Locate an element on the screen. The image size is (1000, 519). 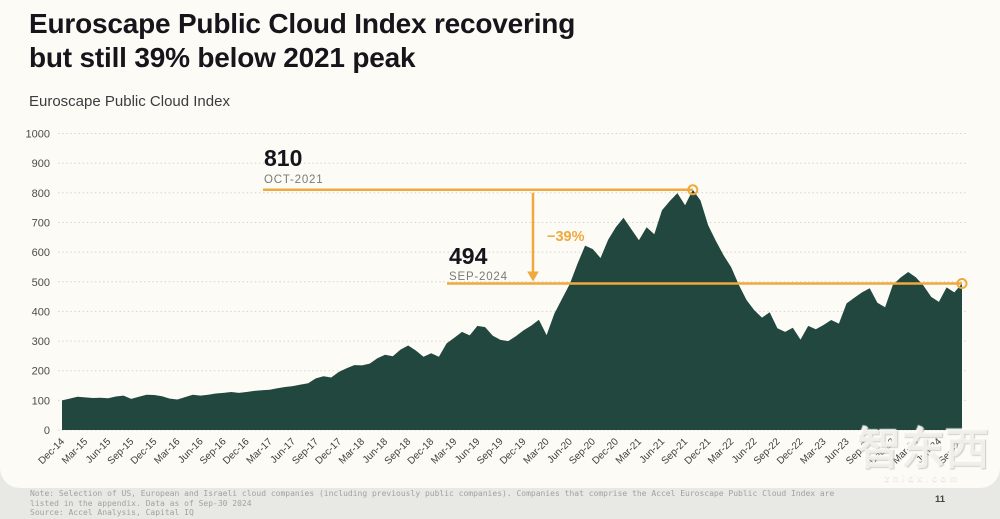
y-axis-tick-label: 300 is located at coordinates (41, 342).